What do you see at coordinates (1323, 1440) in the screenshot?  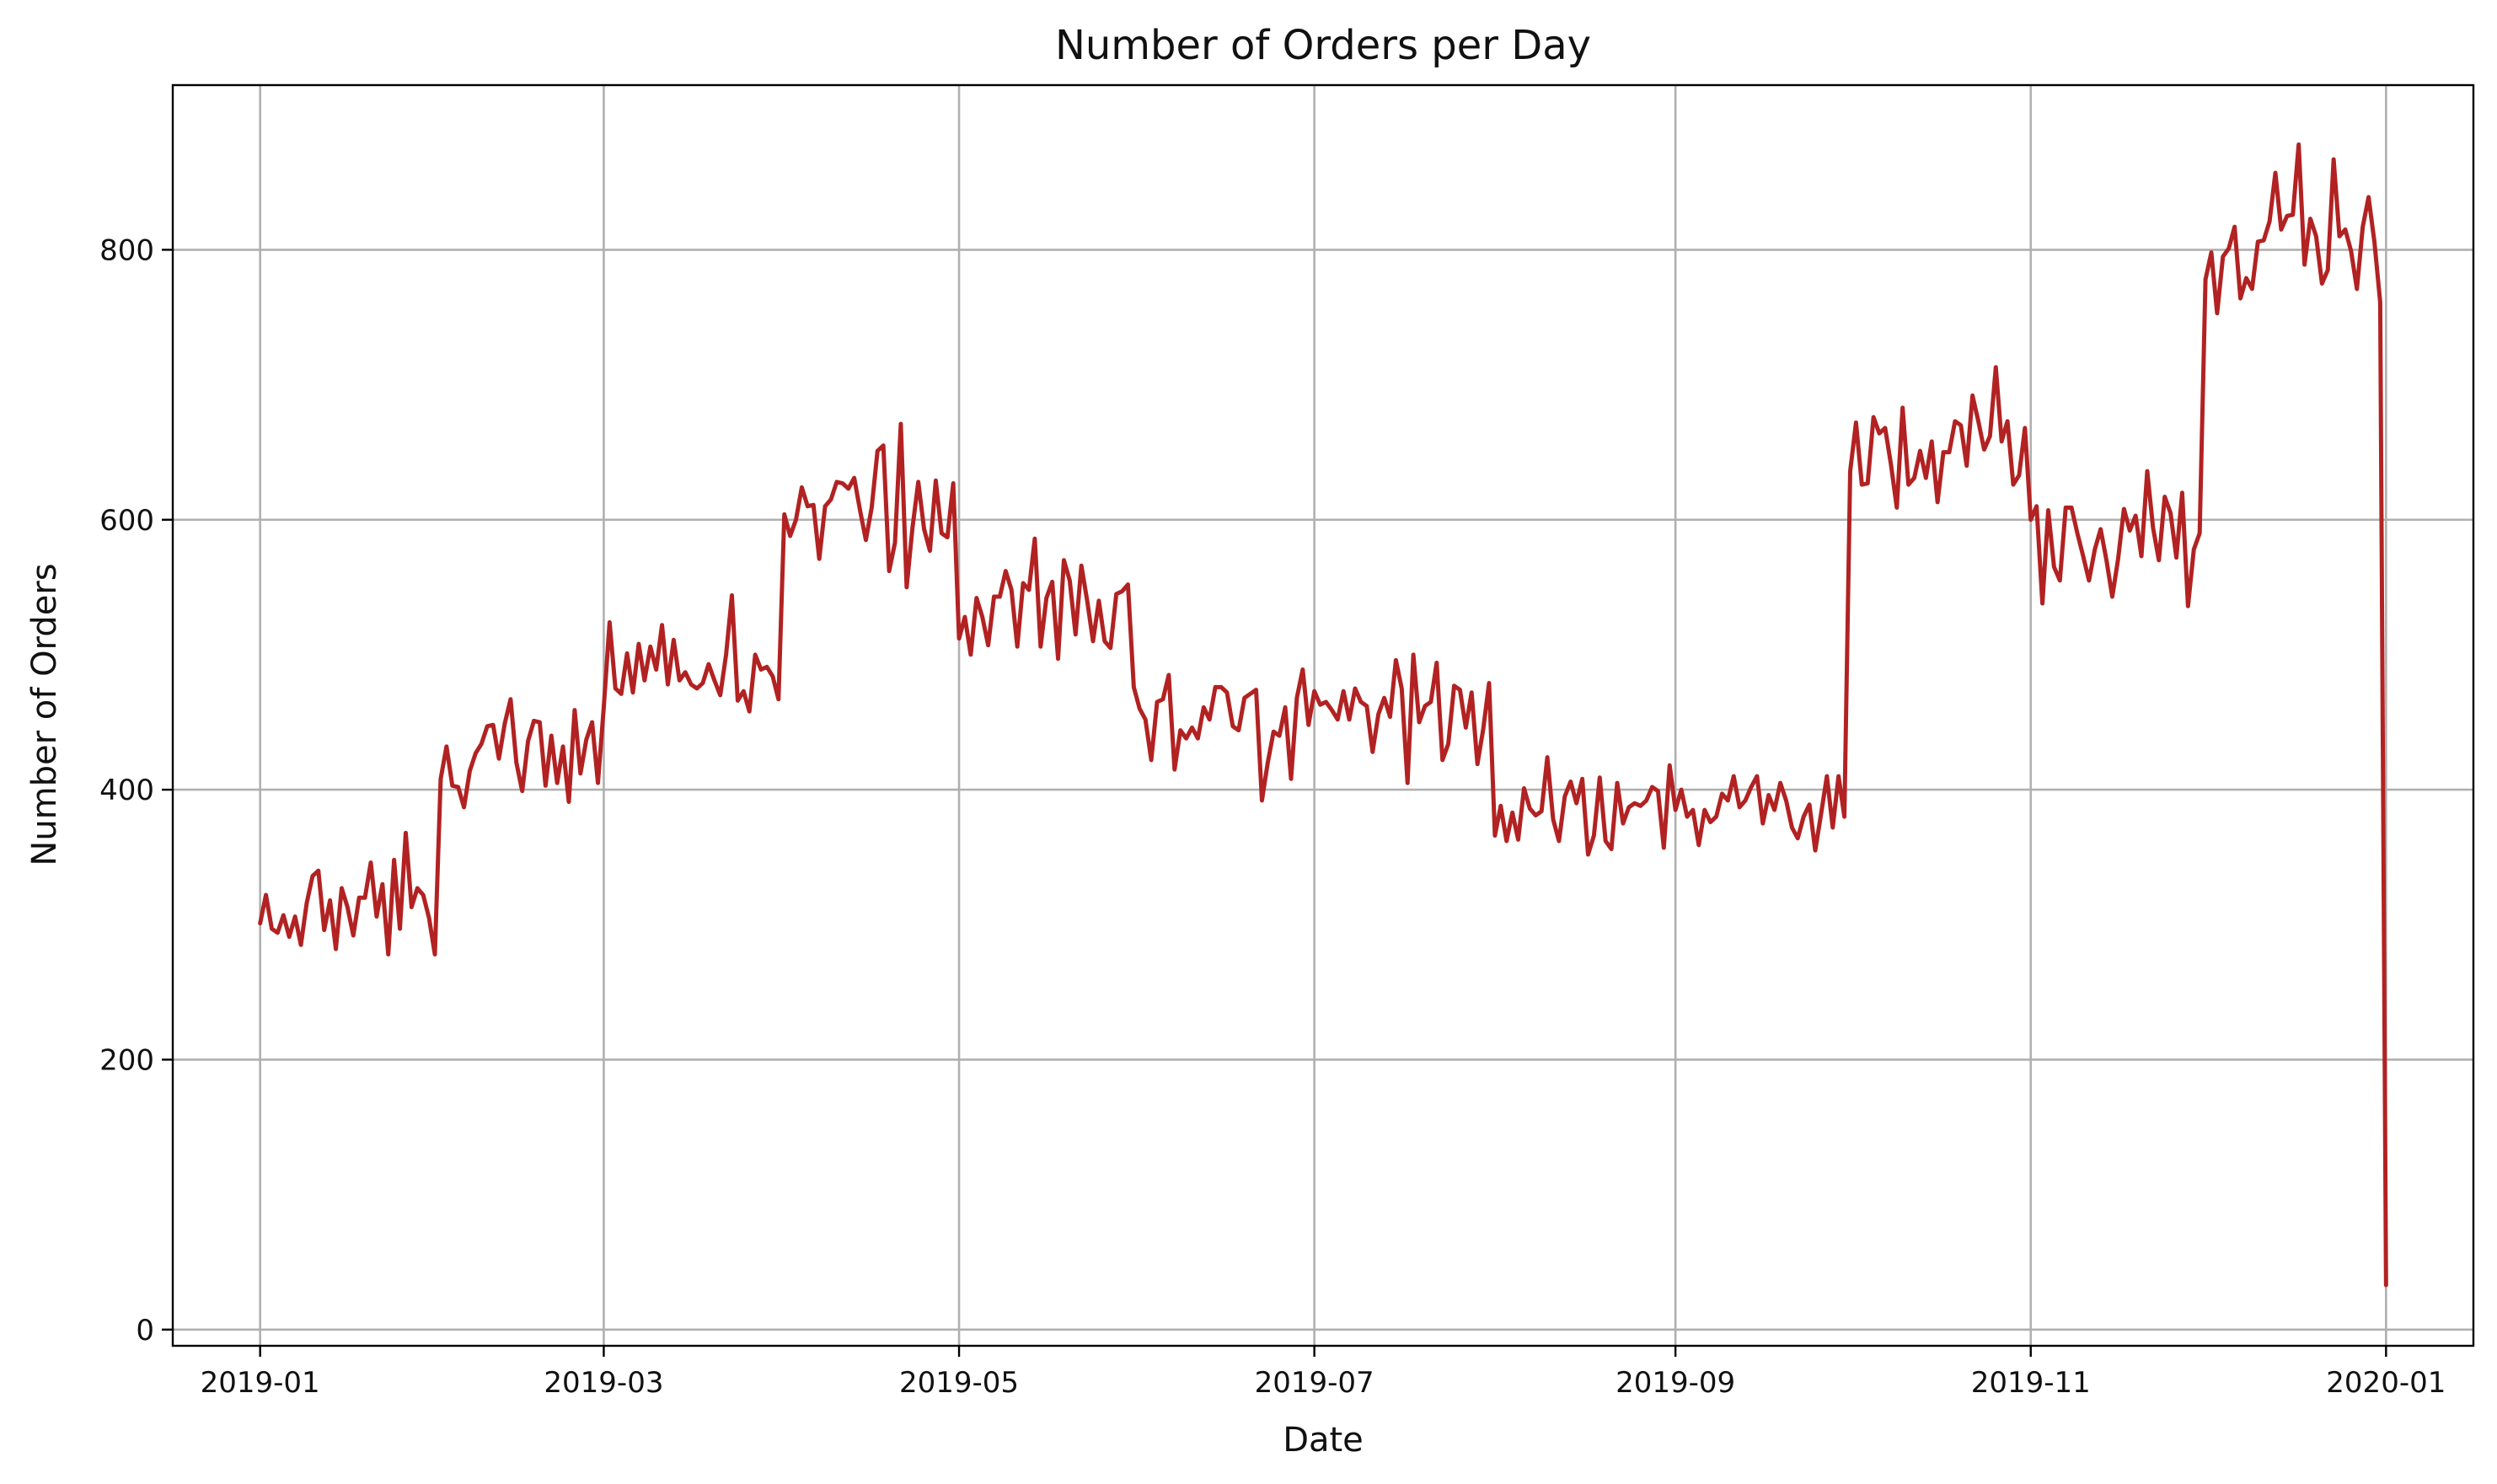 I see `x-axis-label: Date` at bounding box center [1323, 1440].